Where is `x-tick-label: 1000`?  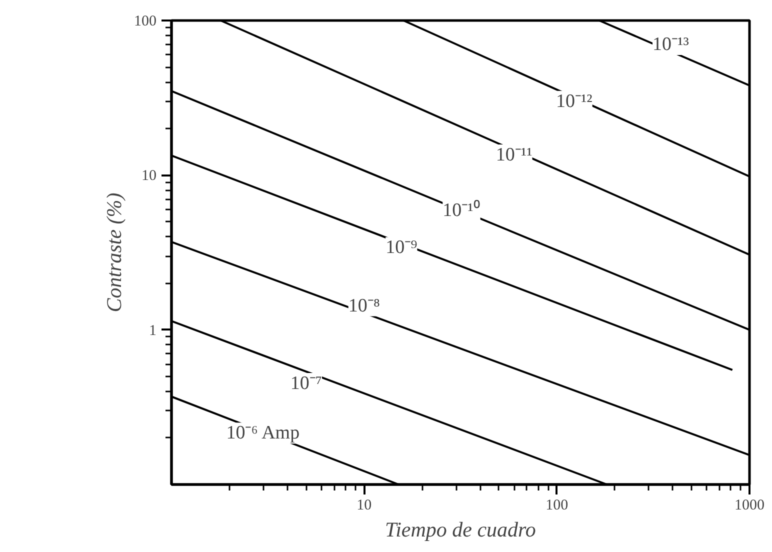
x-tick-label: 1000 is located at coordinates (749, 506).